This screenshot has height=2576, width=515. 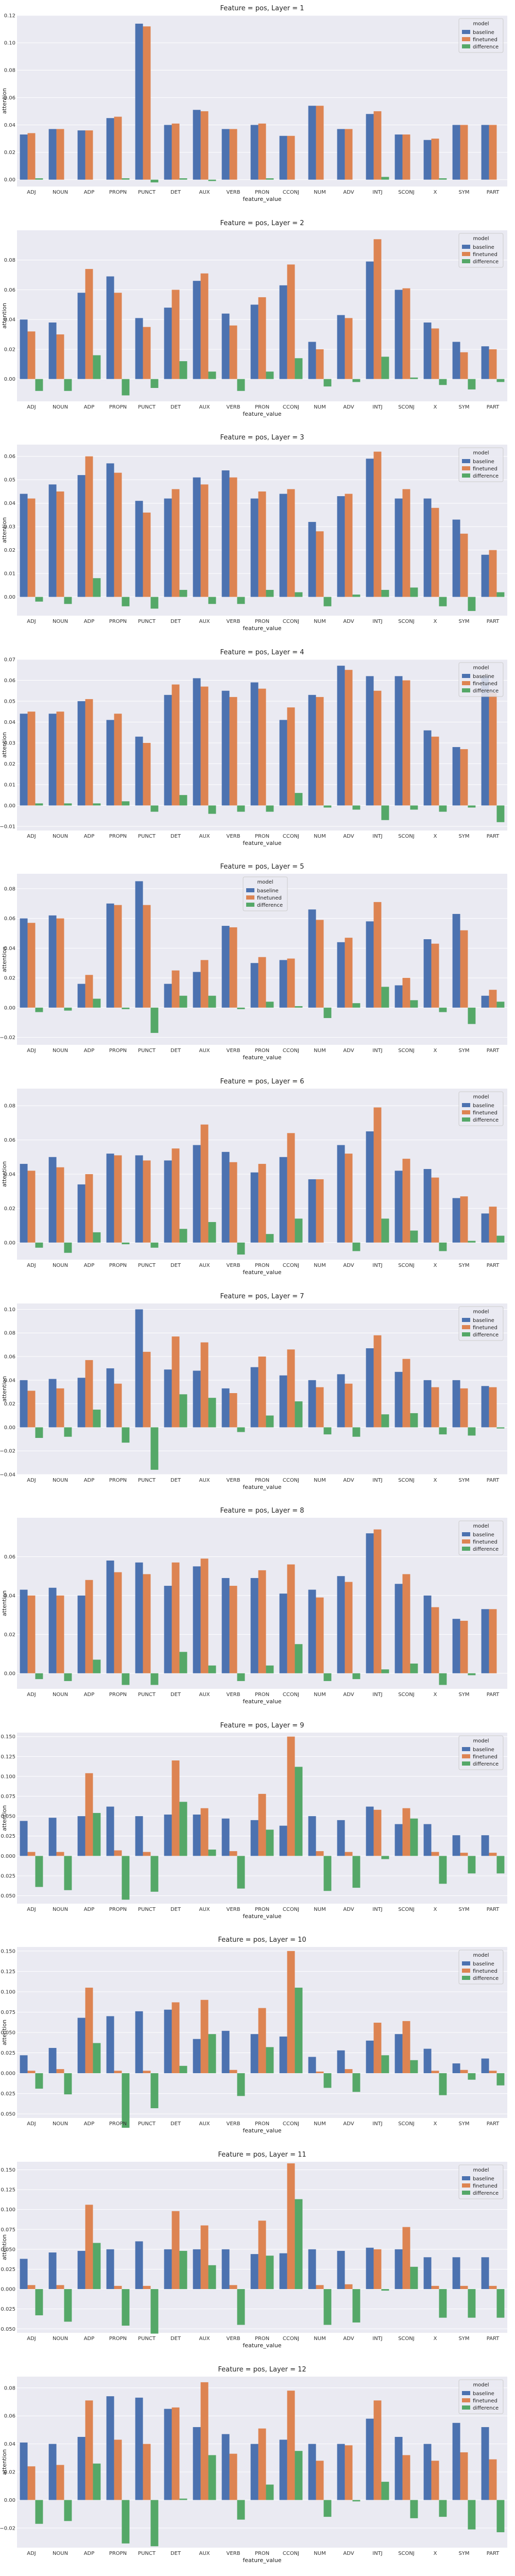 I want to click on bar-finetuned-punct, so click(x=147, y=956).